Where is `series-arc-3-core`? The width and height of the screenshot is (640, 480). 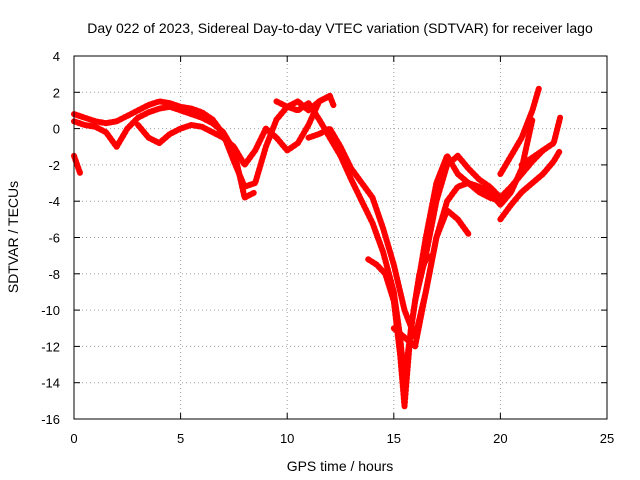 series-arc-3-core is located at coordinates (165, 152).